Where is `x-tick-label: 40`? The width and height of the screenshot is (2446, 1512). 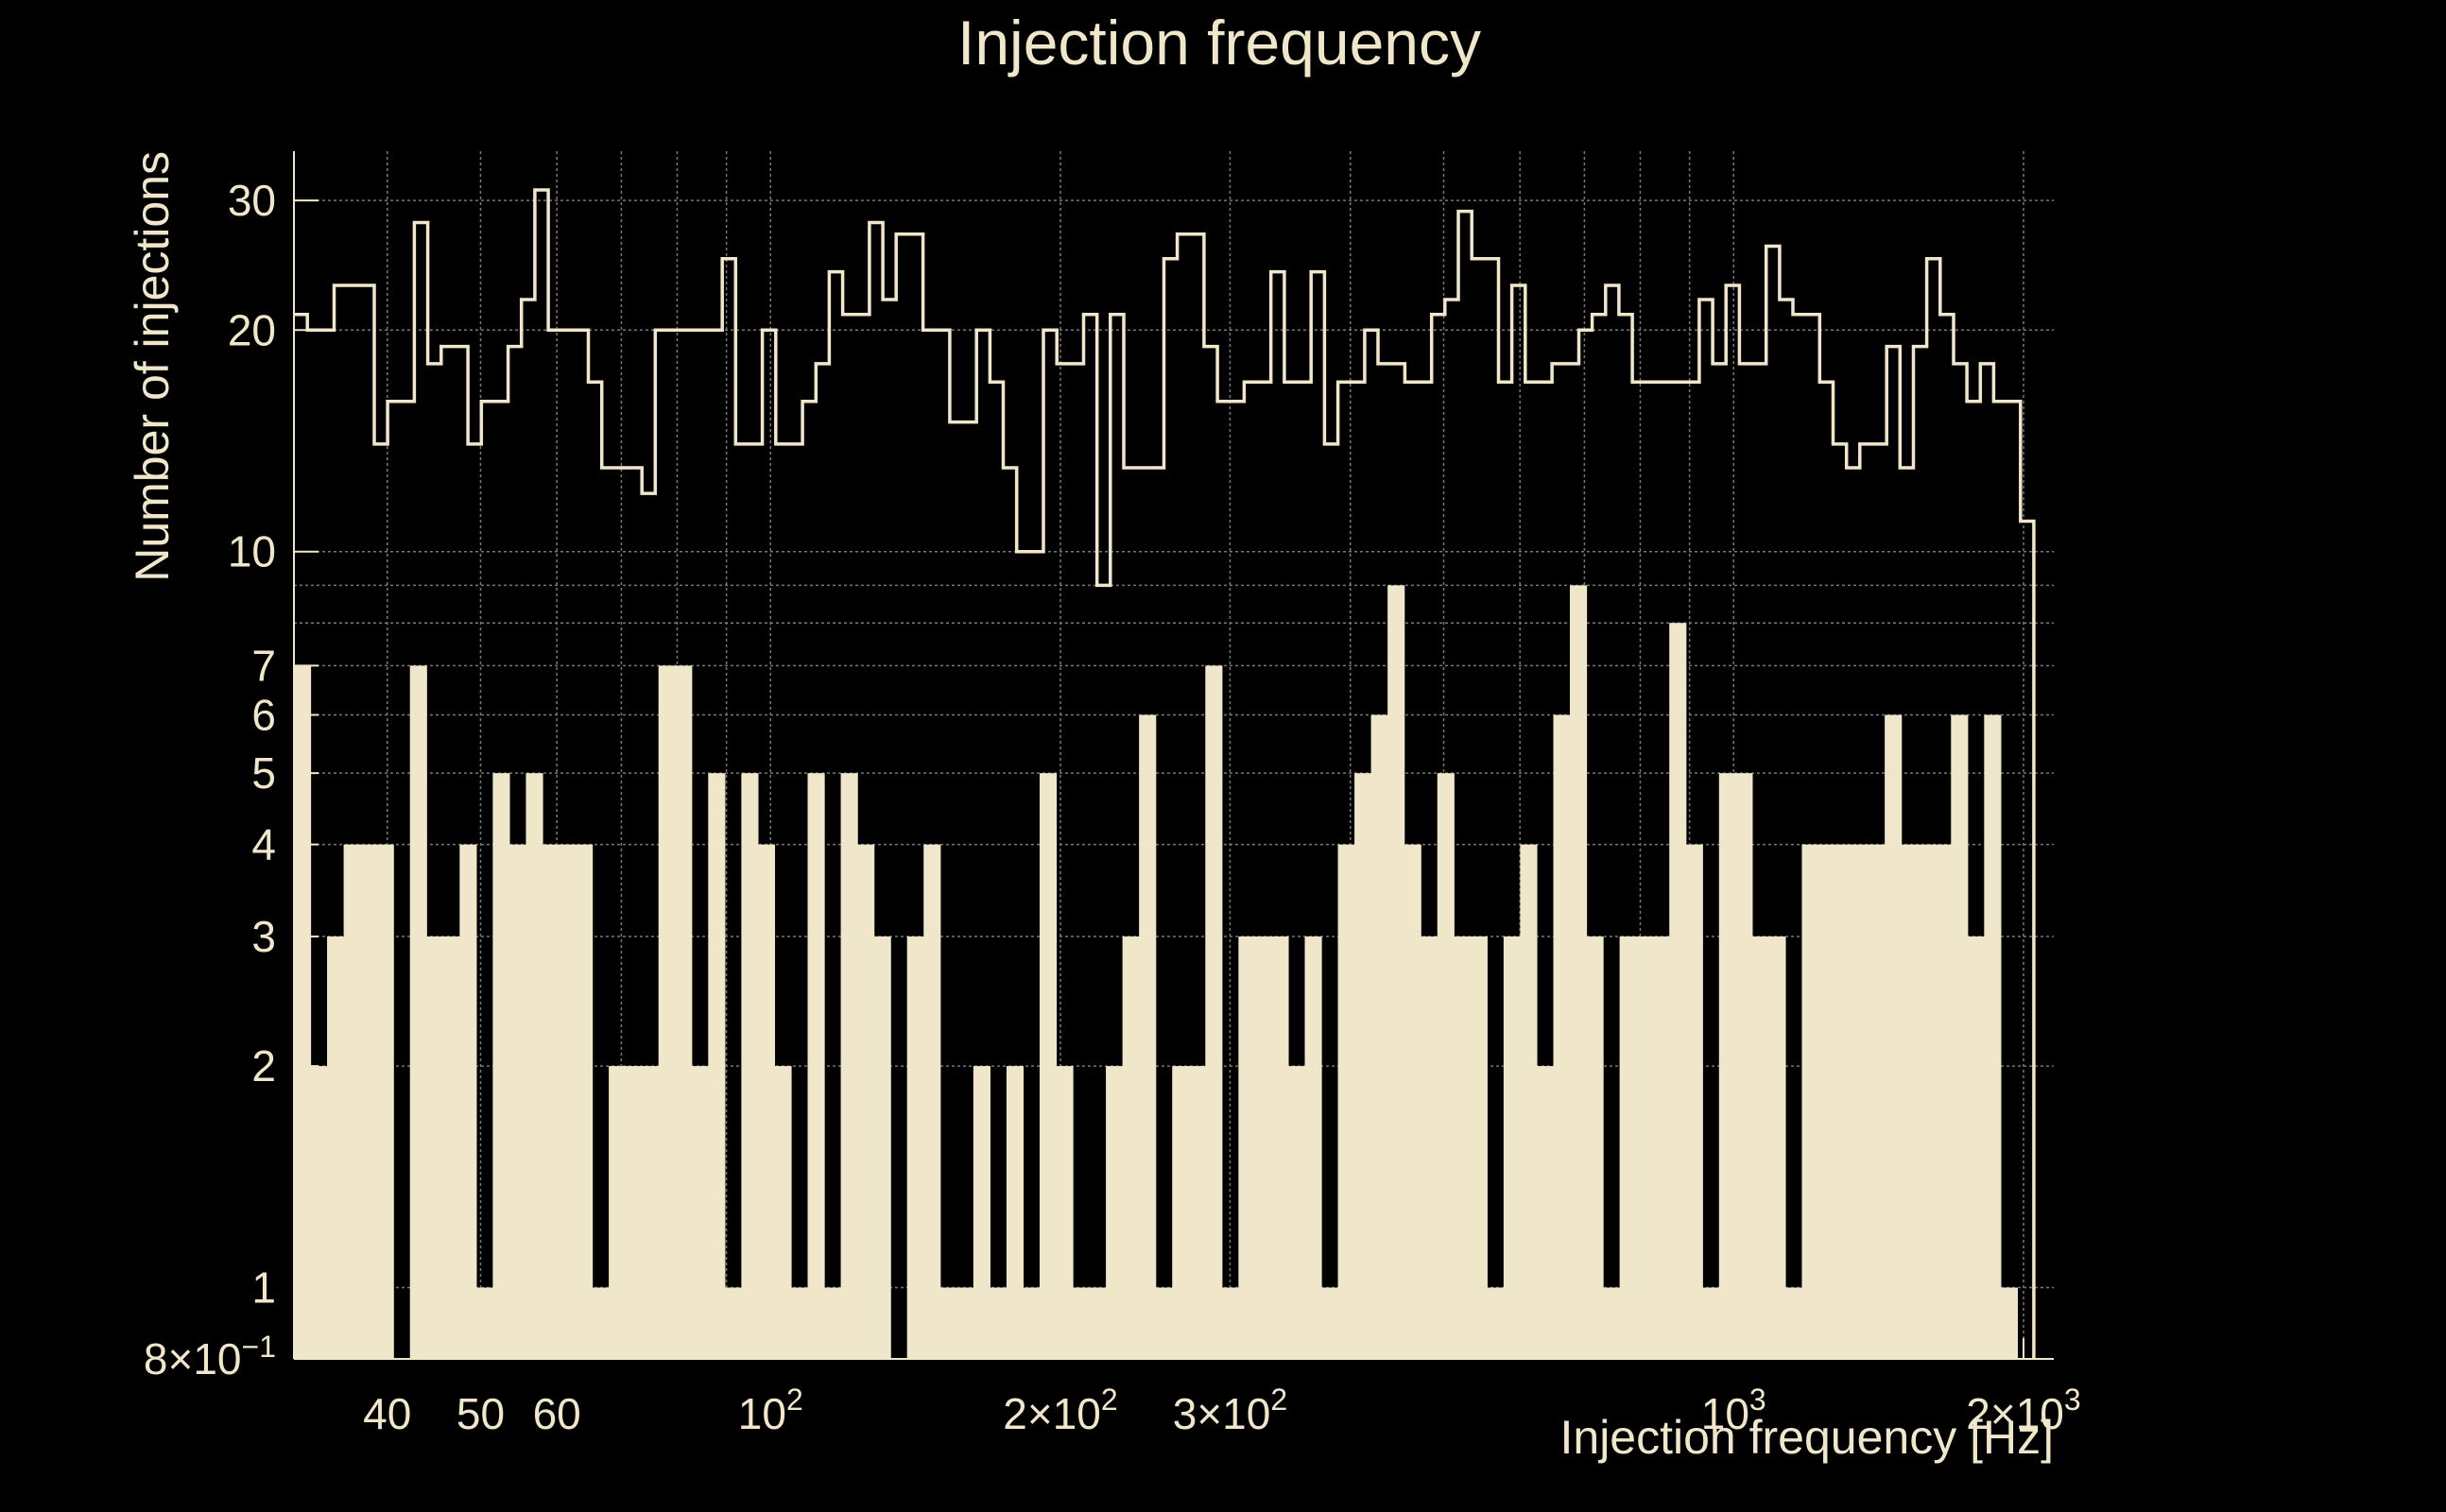
x-tick-label: 40 is located at coordinates (387, 1413).